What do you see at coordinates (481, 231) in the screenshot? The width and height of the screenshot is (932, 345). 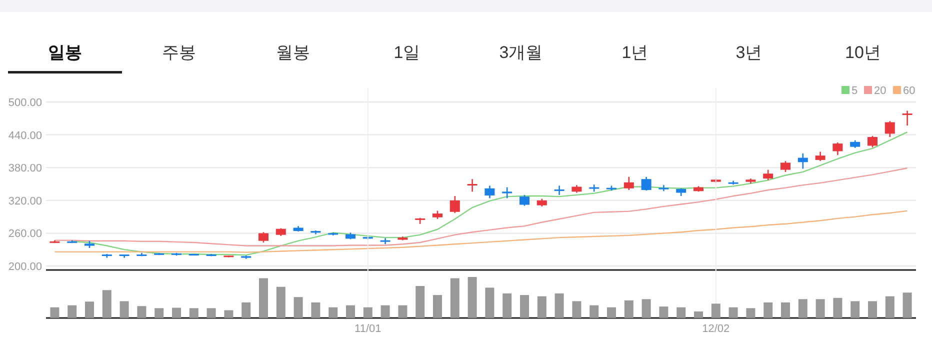 I see `line-series` at bounding box center [481, 231].